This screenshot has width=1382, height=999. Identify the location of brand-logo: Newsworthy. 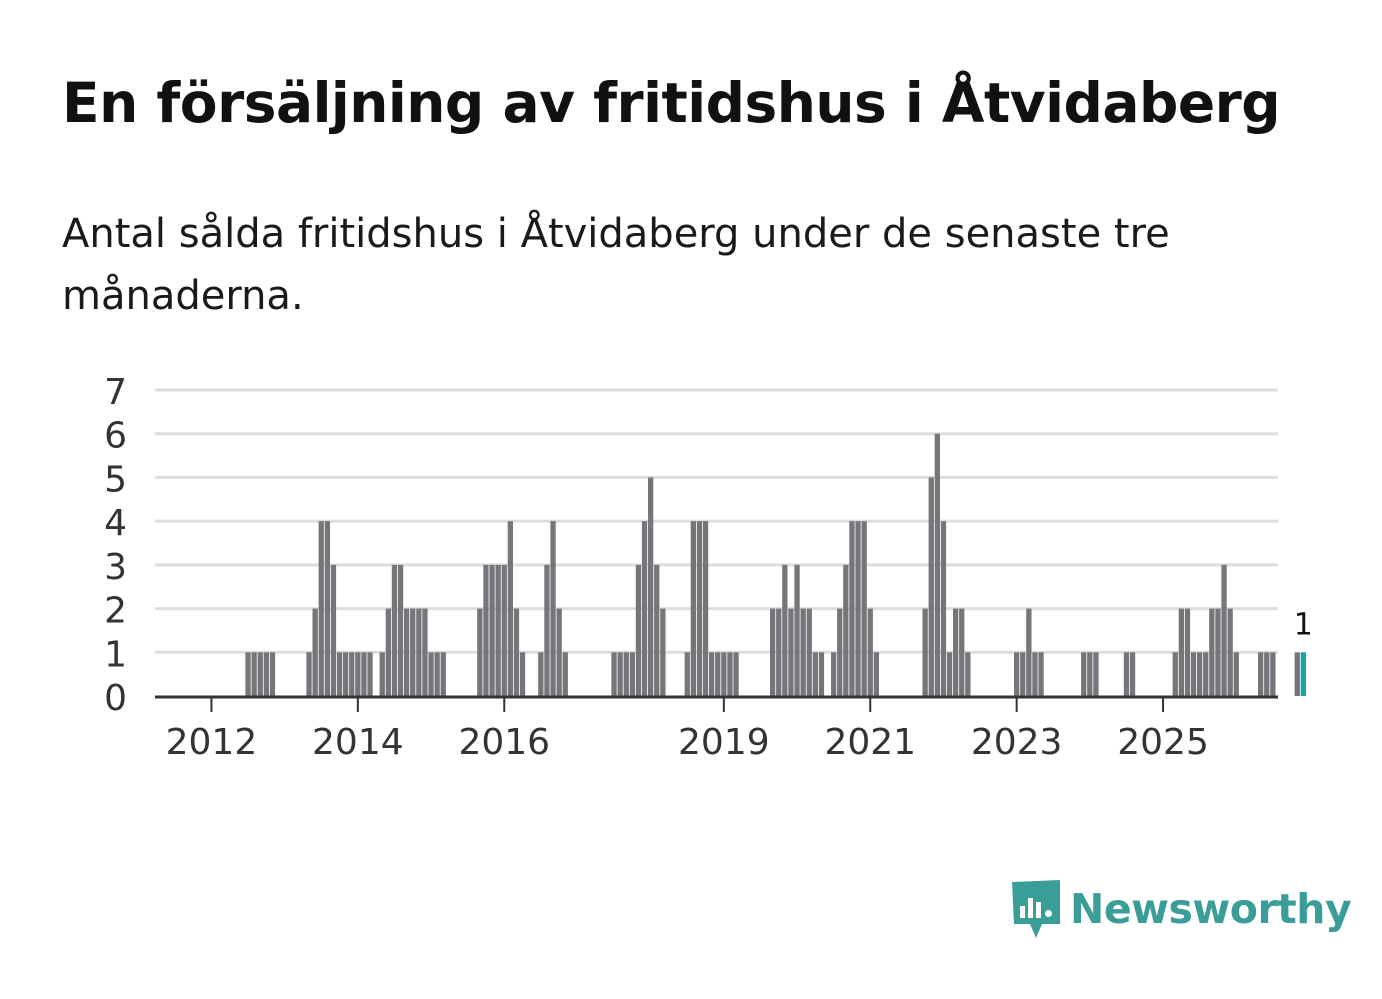
(1181, 909).